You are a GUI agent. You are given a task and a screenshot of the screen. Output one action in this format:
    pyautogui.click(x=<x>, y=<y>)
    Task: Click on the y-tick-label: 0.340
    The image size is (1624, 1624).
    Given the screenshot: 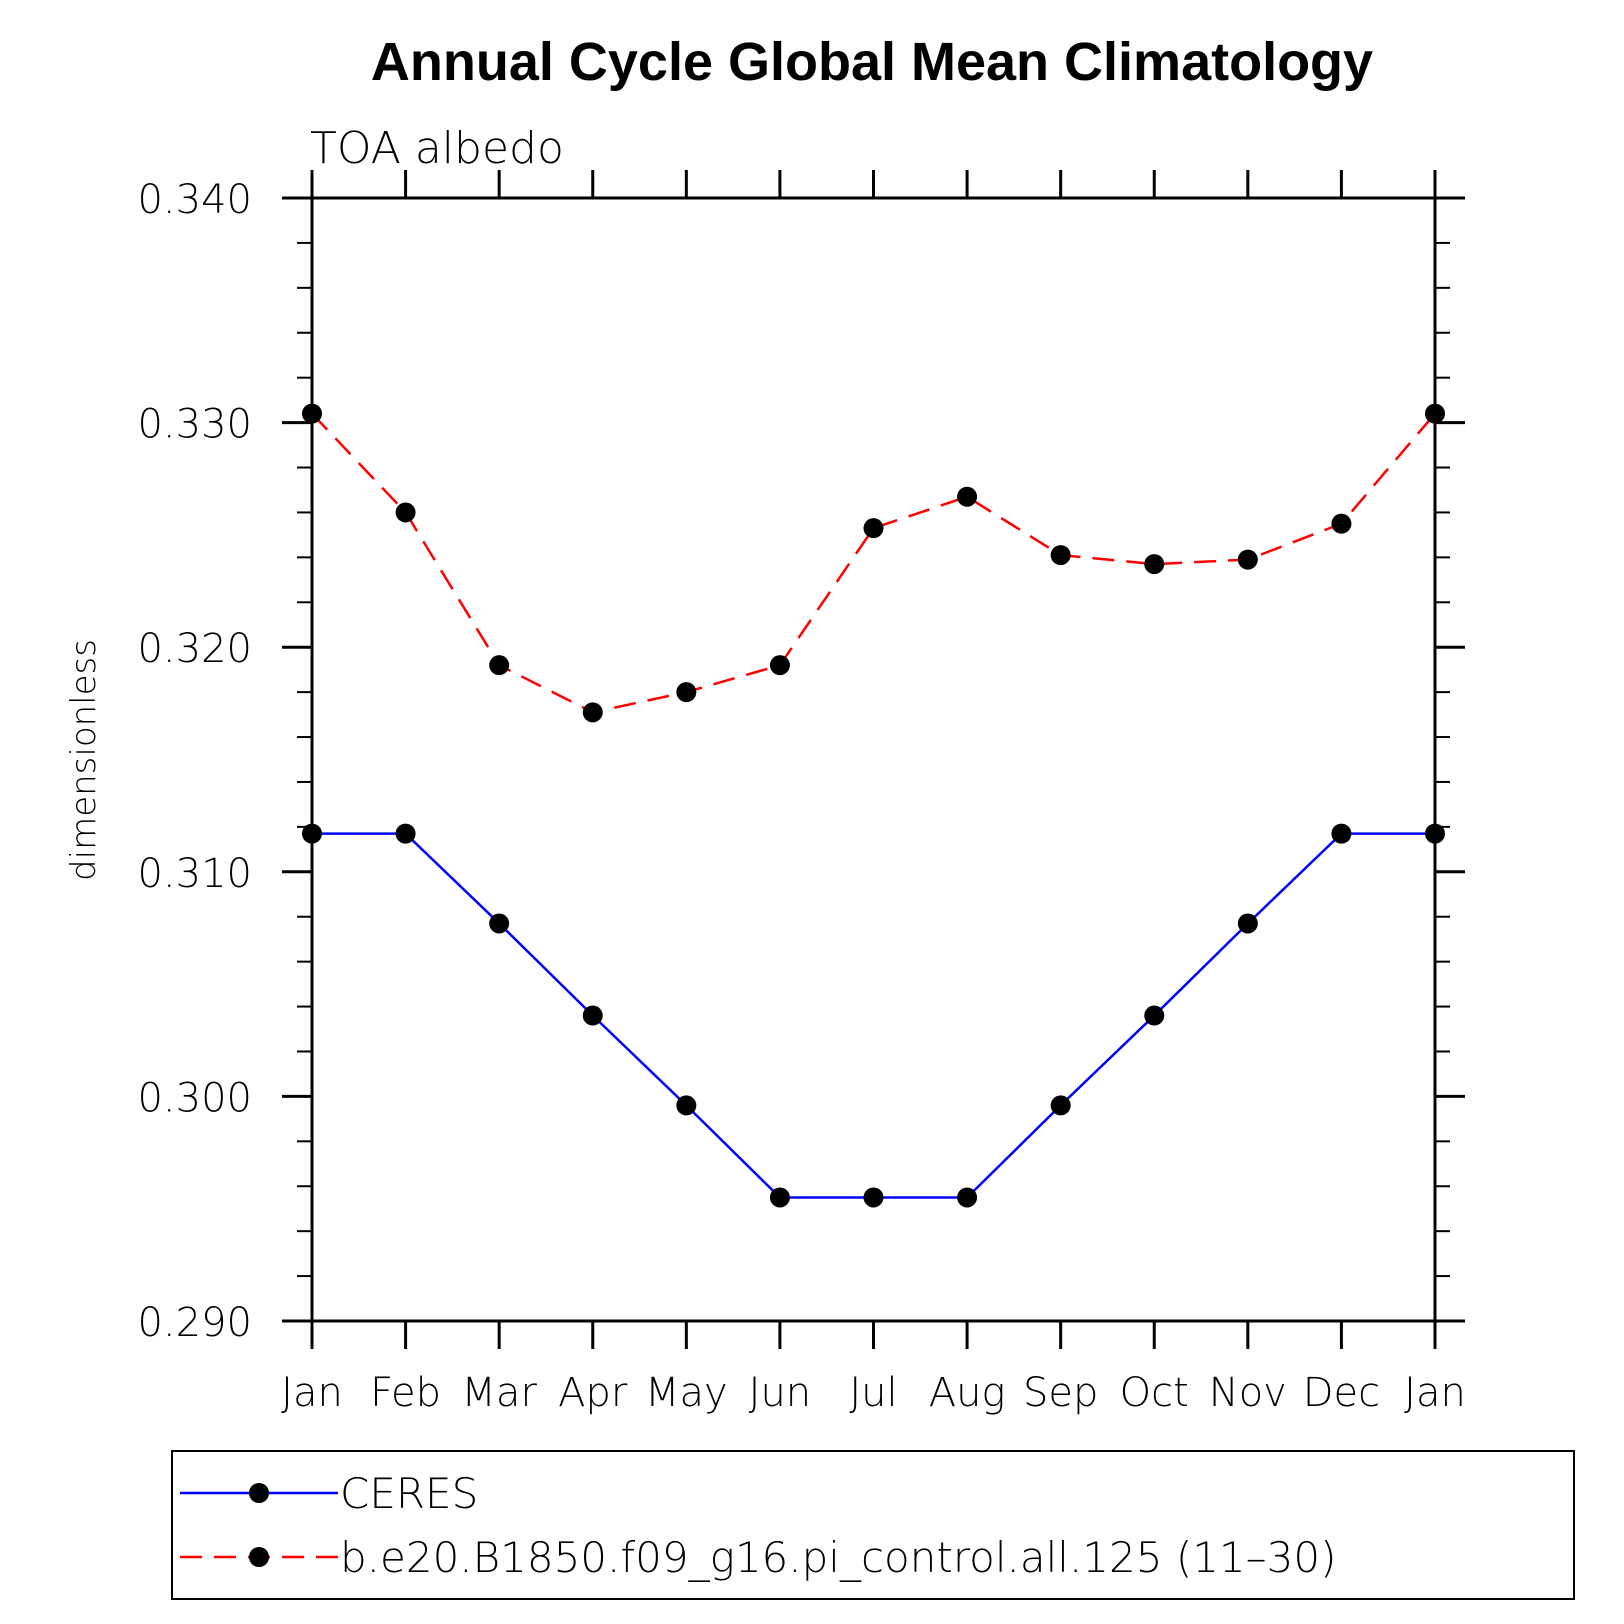 What is the action you would take?
    pyautogui.click(x=194, y=200)
    